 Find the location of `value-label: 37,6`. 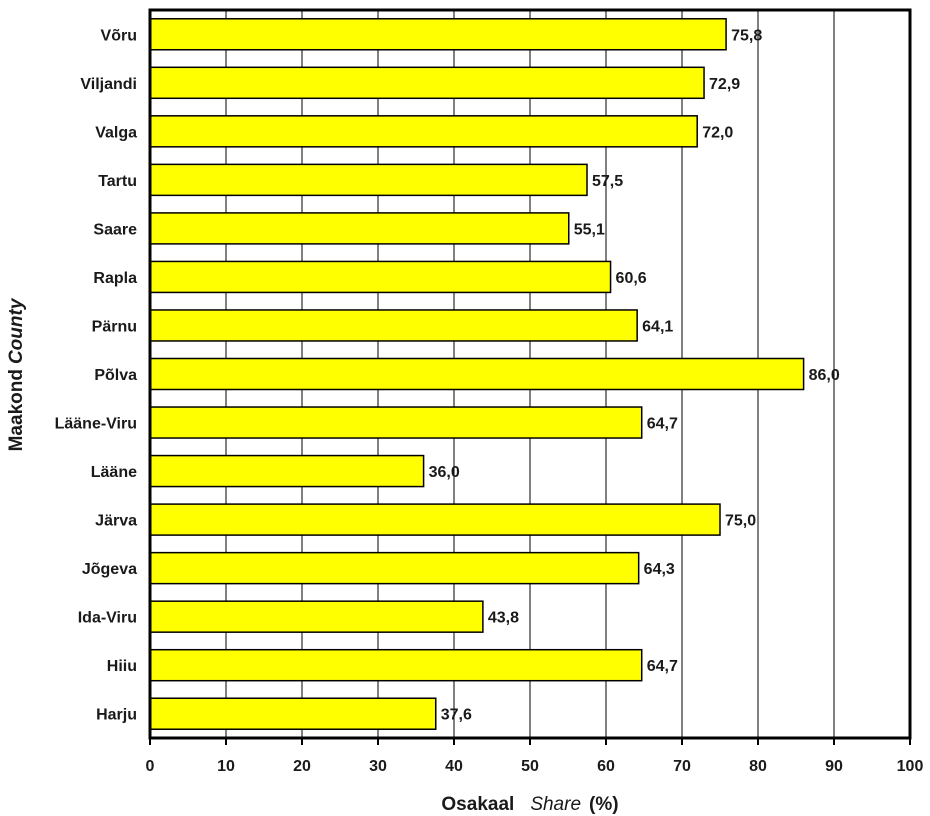

value-label: 37,6 is located at coordinates (456, 715).